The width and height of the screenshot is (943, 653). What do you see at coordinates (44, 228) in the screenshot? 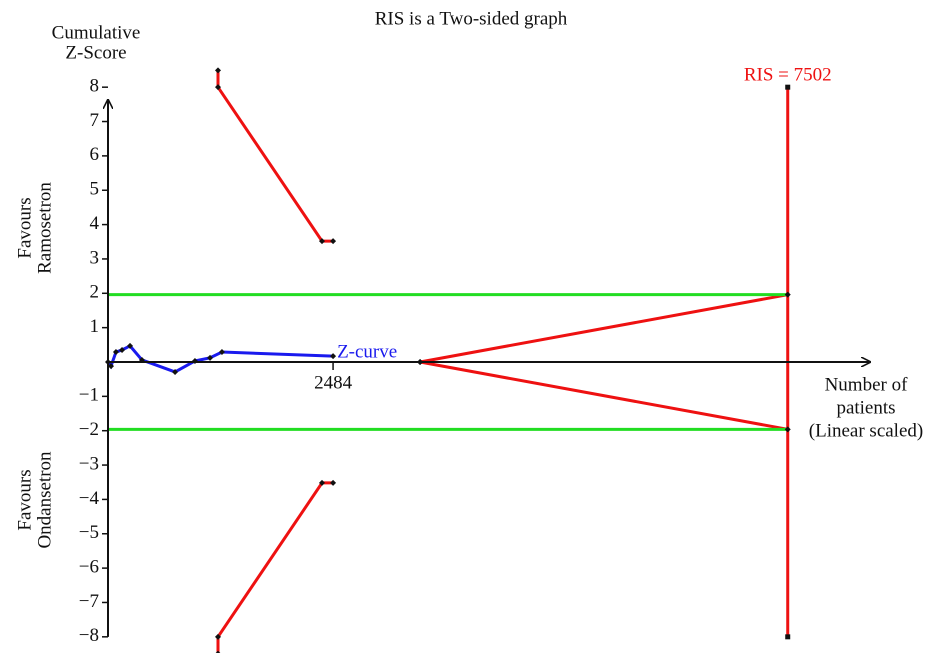
I see `favours-label: Ramosetron` at bounding box center [44, 228].